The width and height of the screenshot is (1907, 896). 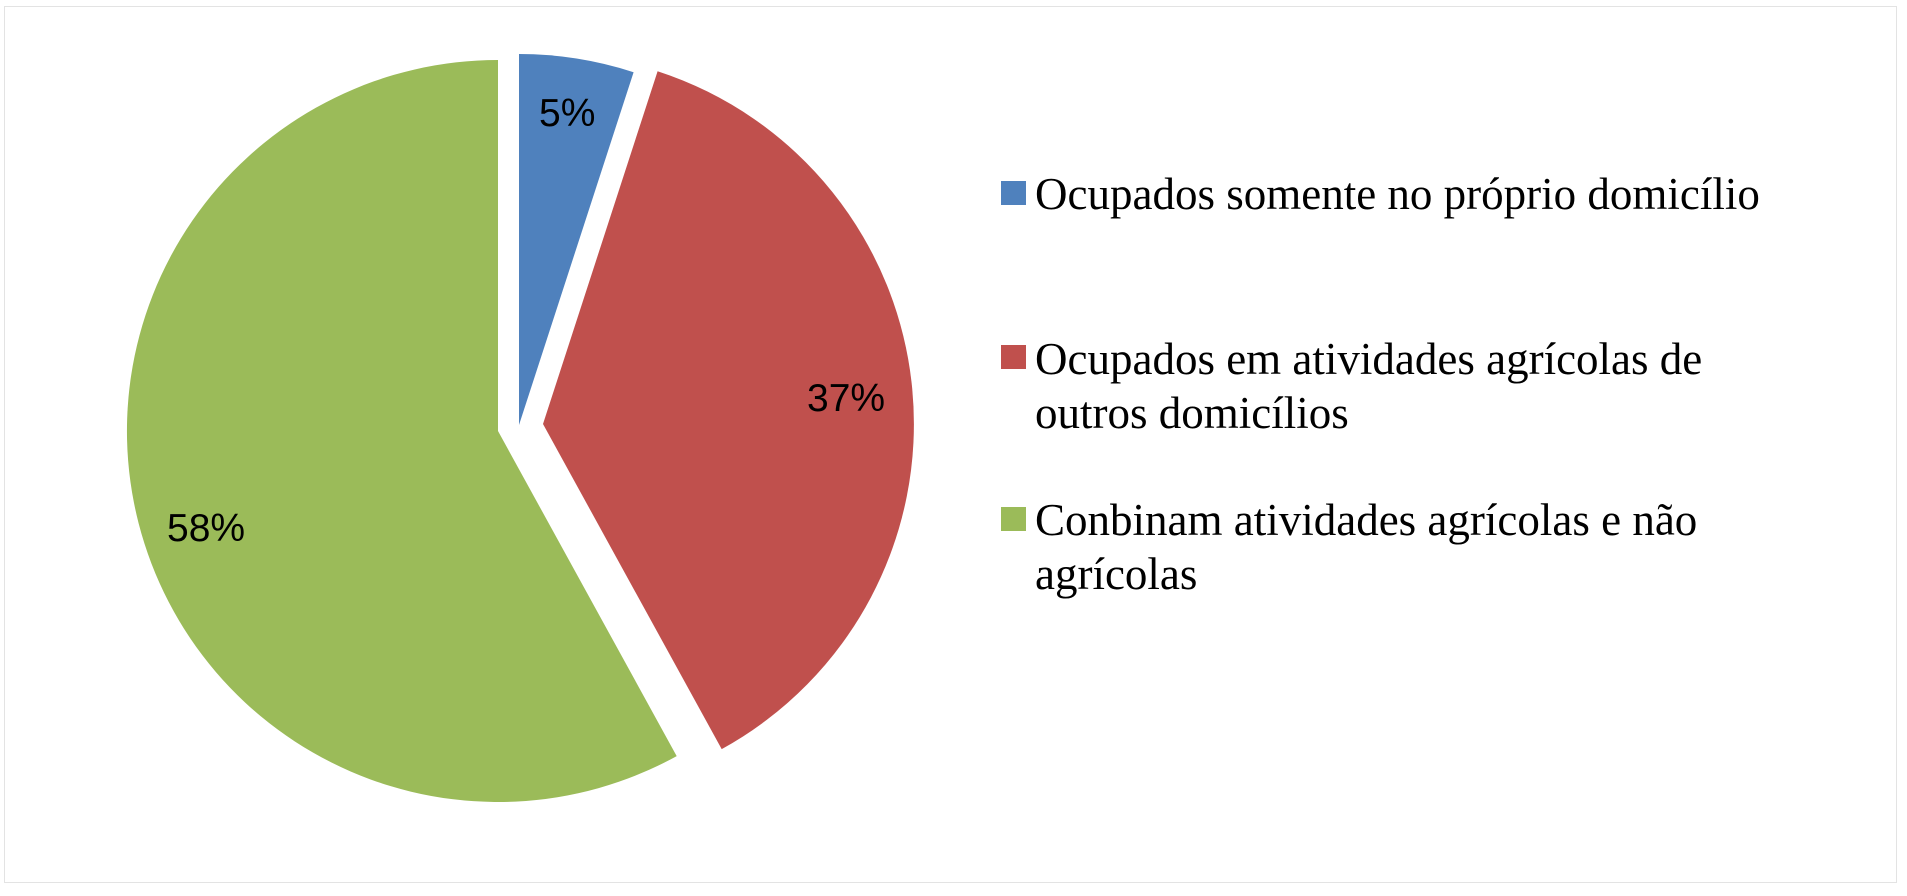 I want to click on legend-swatch-green, so click(x=1013, y=519).